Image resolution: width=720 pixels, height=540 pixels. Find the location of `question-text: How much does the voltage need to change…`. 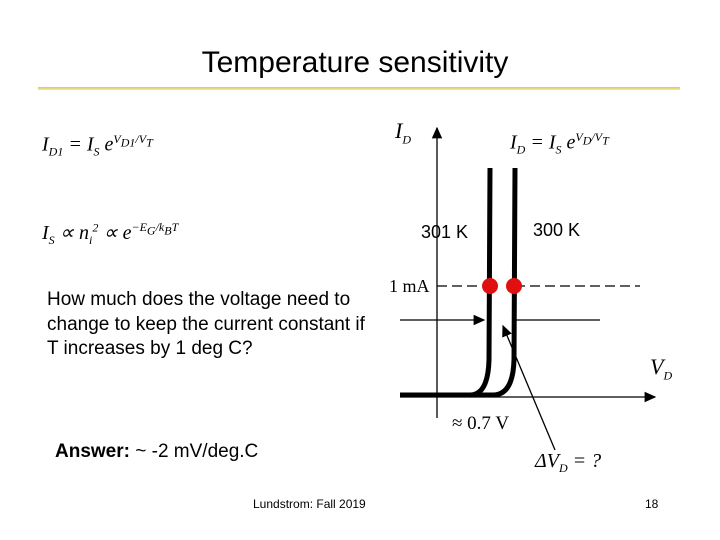

question-text: How much does the voltage need to change… is located at coordinates (206, 324).